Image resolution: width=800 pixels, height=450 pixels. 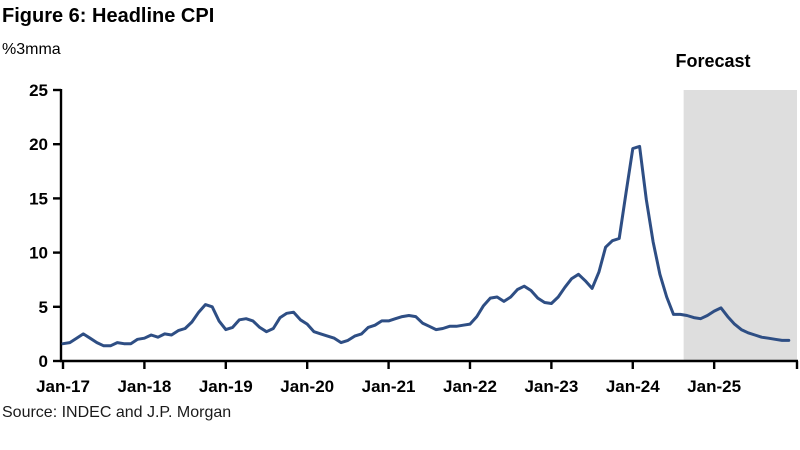 I want to click on x-tick-label-Jan-21: Jan-21, so click(x=389, y=386).